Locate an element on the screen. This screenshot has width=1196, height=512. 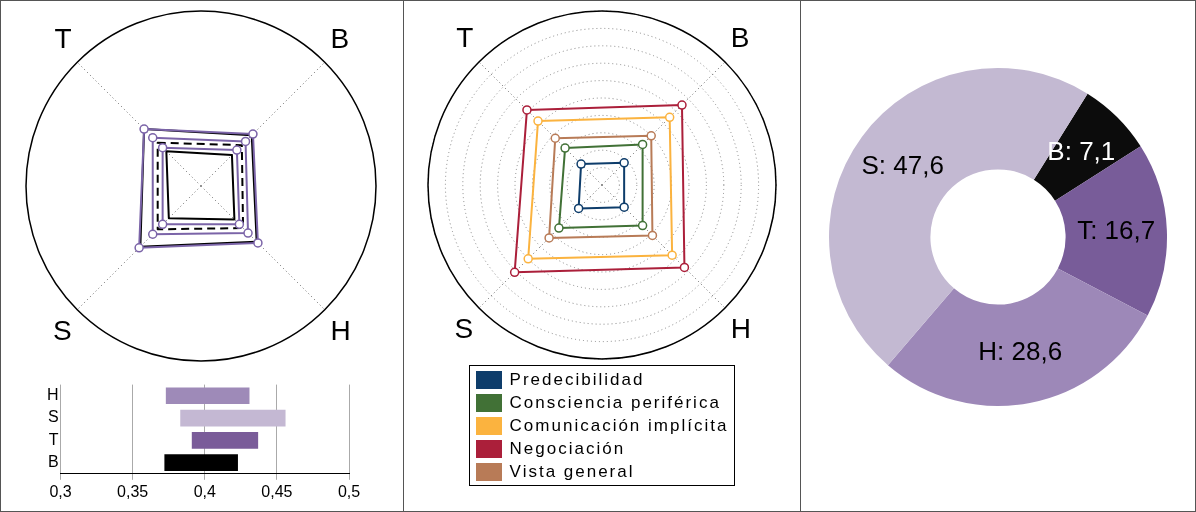
legend-label: Comunicación implícita is located at coordinates (619, 426).